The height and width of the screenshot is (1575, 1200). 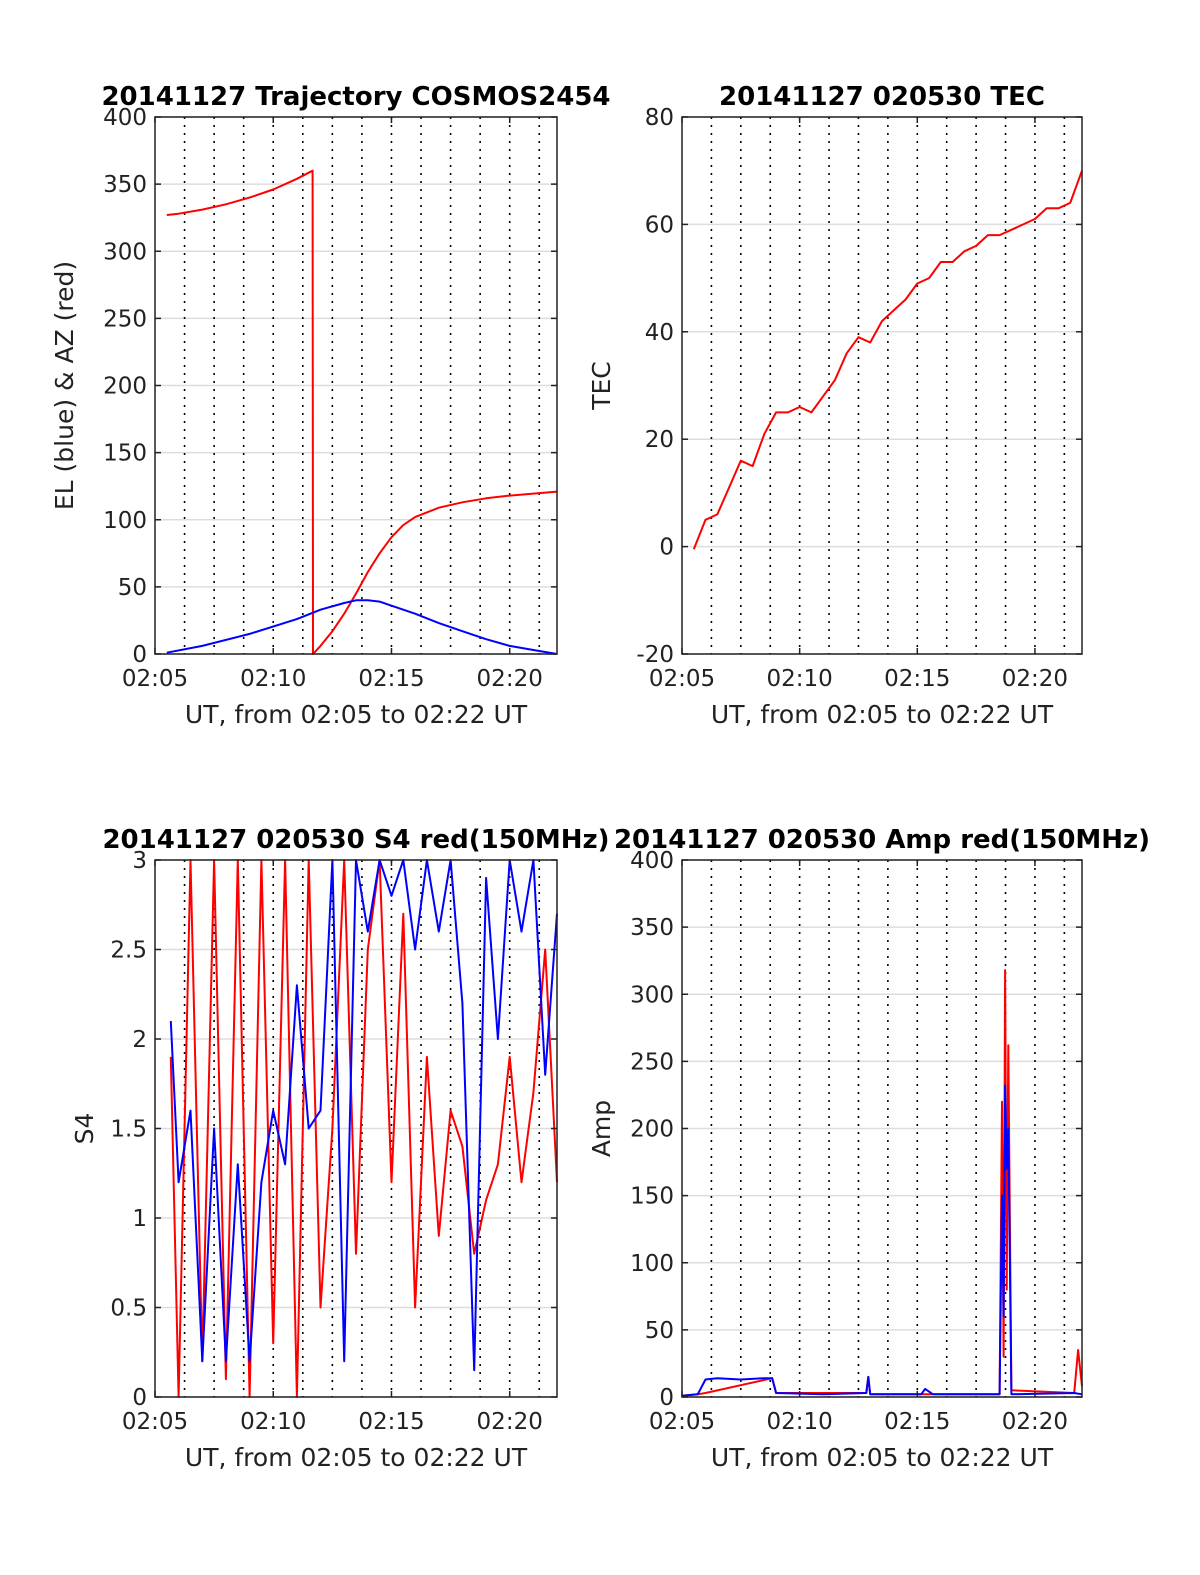 What do you see at coordinates (601, 386) in the screenshot?
I see `y-axis-label: TEC` at bounding box center [601, 386].